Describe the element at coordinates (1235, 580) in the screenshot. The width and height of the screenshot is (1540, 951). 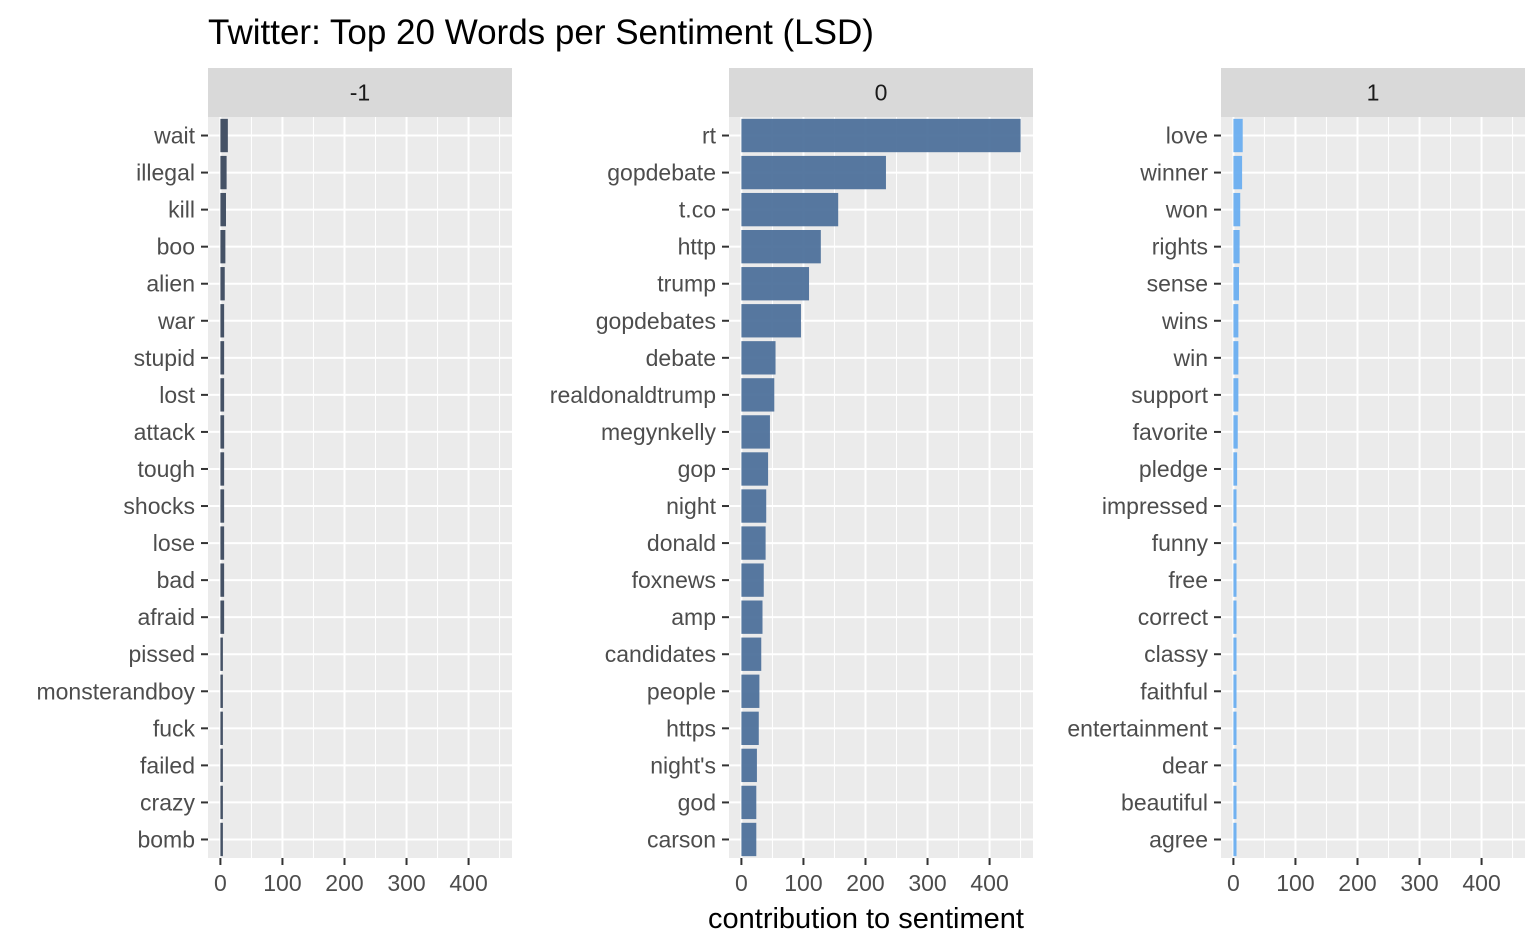
I see `bar-free` at that location.